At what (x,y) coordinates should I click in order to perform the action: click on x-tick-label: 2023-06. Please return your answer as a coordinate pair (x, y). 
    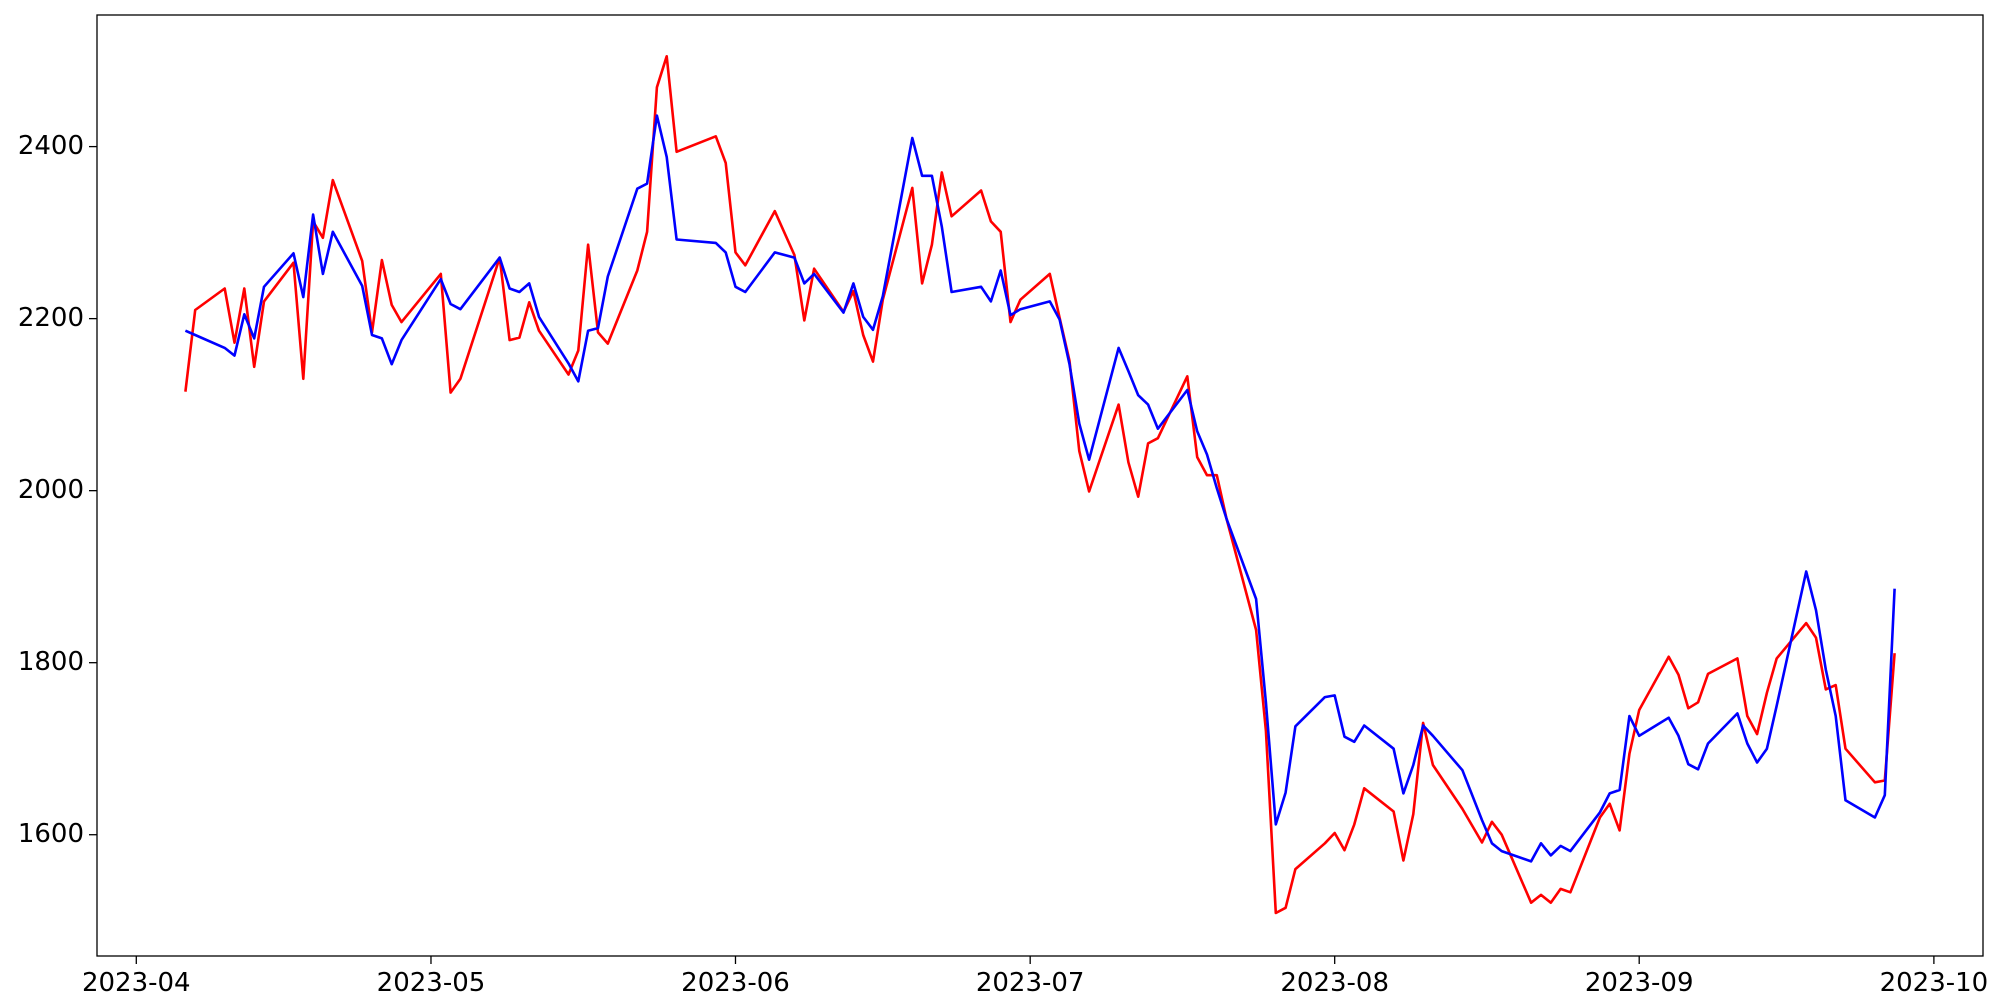
    Looking at the image, I should click on (735, 983).